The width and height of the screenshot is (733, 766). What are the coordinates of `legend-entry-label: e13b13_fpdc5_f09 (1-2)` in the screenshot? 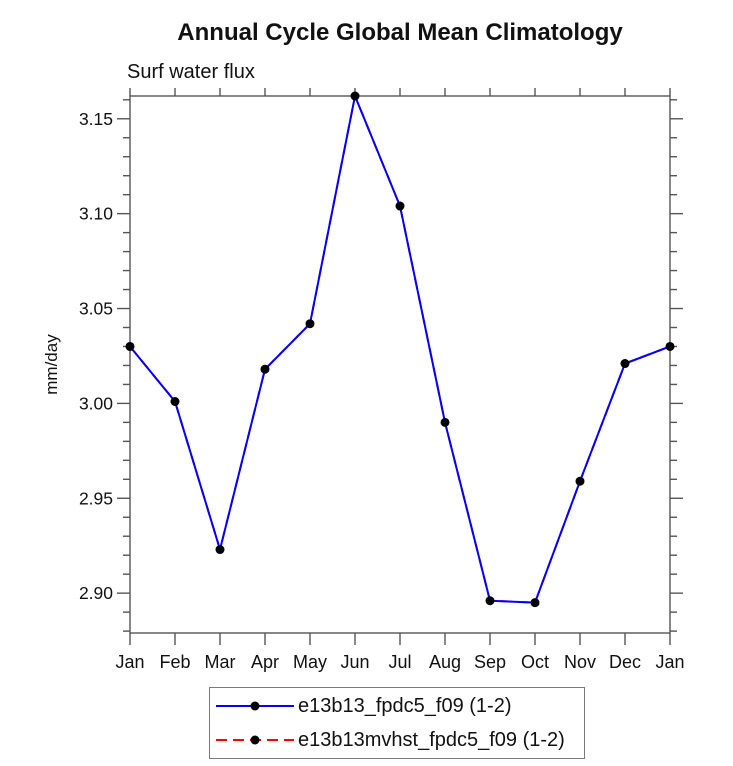 It's located at (405, 705).